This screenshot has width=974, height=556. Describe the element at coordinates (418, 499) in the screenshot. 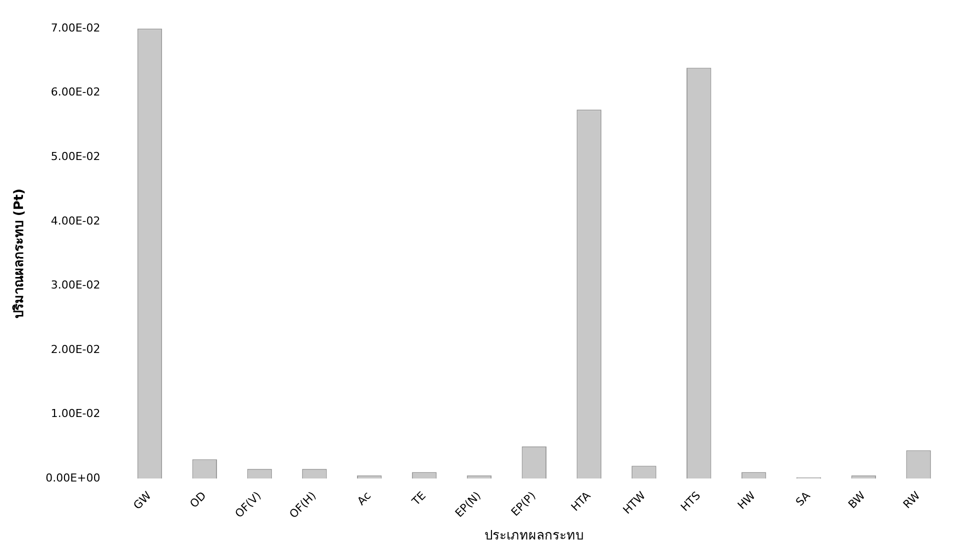

I see `x-tick-label: TE` at that location.